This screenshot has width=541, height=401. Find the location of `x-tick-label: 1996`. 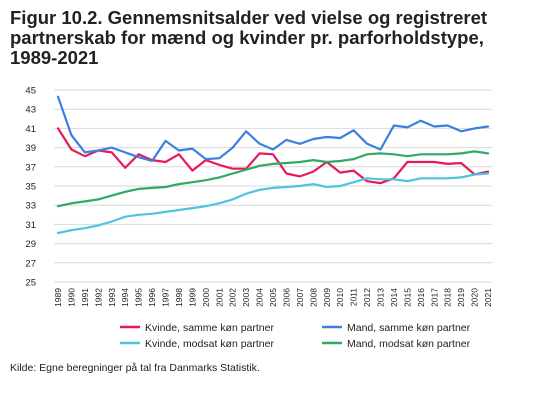

x-tick-label: 1996 is located at coordinates (152, 297).